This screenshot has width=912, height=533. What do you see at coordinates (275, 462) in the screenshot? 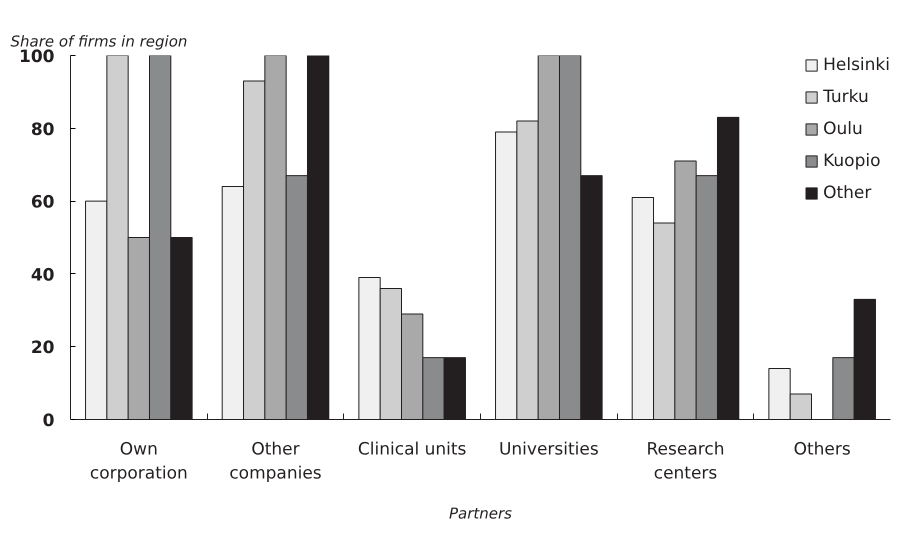
I see `x-tick-label: Other companies` at bounding box center [275, 462].